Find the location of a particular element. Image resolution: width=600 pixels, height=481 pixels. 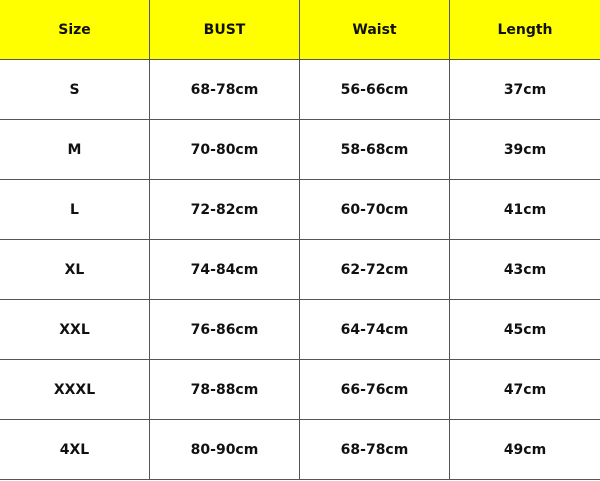

header-cell: Waist is located at coordinates (375, 30).